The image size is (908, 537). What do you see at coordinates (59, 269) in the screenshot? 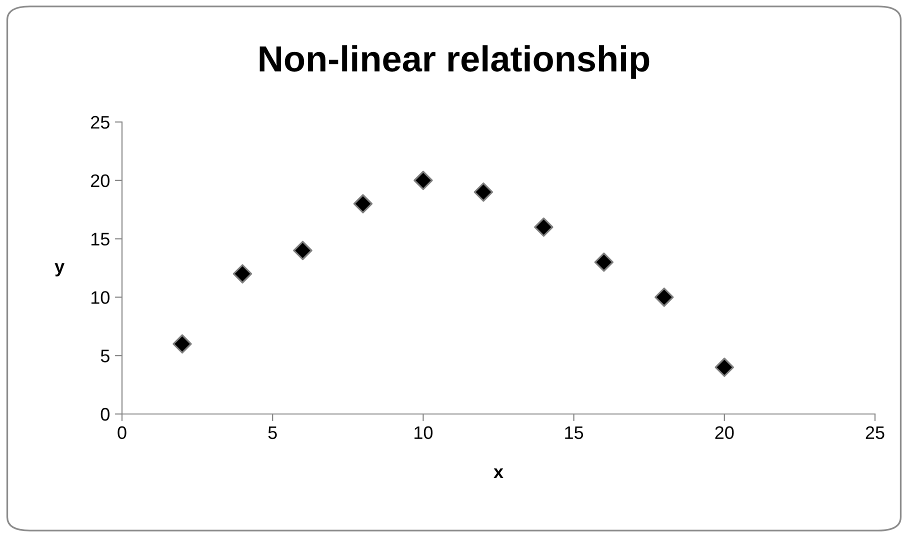
I see `y-axis-title: y` at bounding box center [59, 269].